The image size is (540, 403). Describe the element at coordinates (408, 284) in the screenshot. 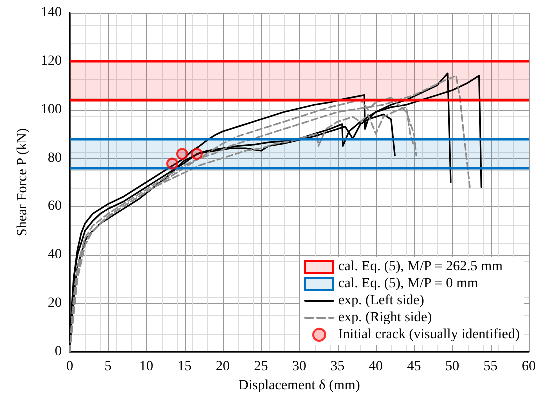

I see `legend-label: cal. Eq. (5), M/P = 0 mm` at that location.